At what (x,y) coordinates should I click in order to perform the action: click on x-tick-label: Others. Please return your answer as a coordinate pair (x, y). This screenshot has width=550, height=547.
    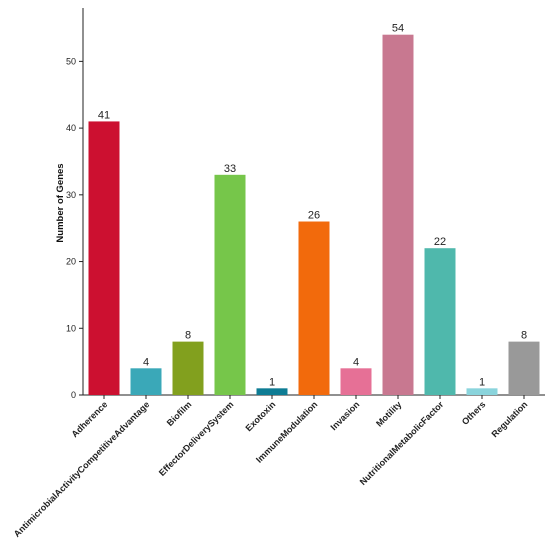
    Looking at the image, I should click on (474, 413).